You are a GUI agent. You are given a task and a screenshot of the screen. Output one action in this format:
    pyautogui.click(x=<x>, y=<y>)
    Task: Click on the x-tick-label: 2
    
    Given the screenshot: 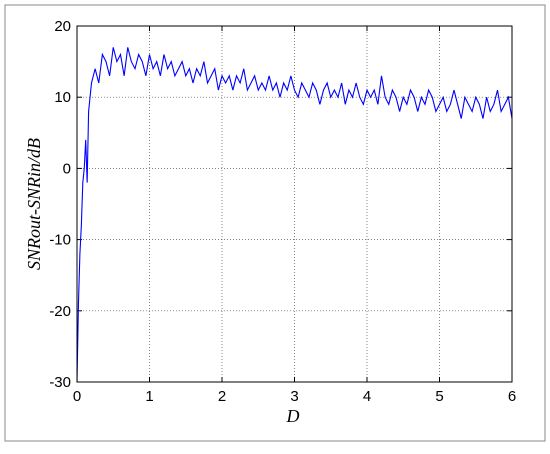 What is the action you would take?
    pyautogui.click(x=222, y=396)
    